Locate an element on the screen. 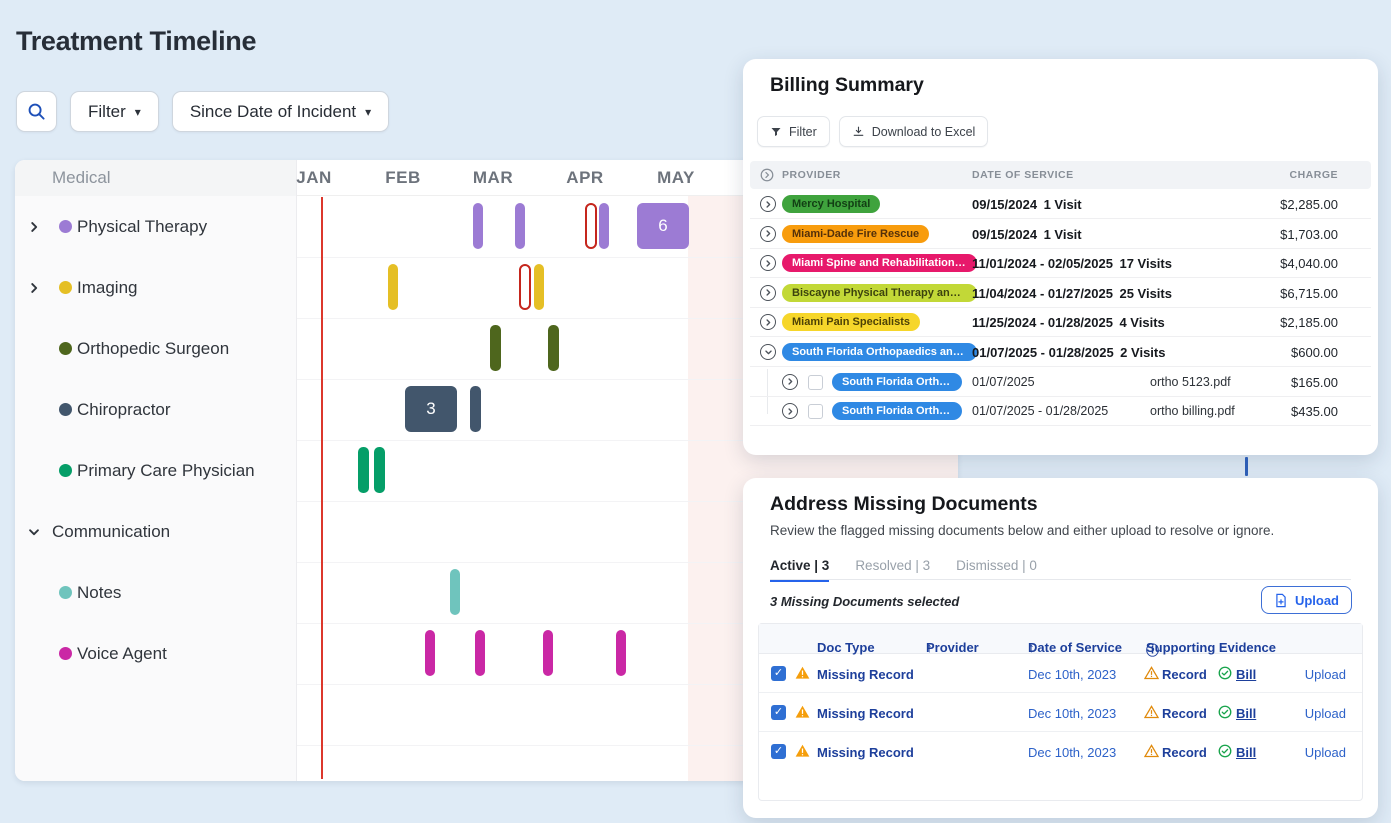  search-button is located at coordinates (36, 111).